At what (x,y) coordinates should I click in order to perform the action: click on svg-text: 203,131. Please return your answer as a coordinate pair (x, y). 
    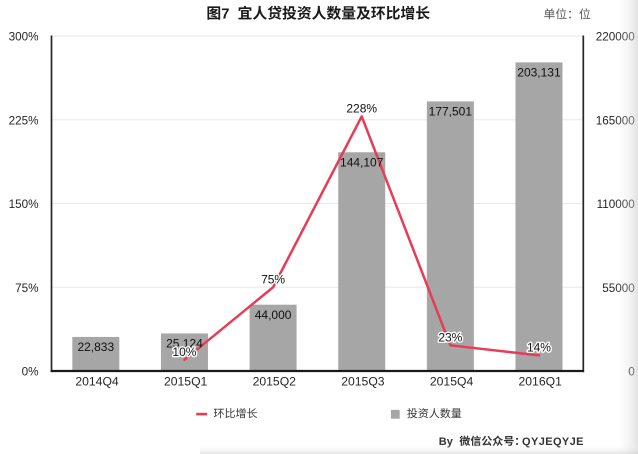
    Looking at the image, I should click on (539, 73).